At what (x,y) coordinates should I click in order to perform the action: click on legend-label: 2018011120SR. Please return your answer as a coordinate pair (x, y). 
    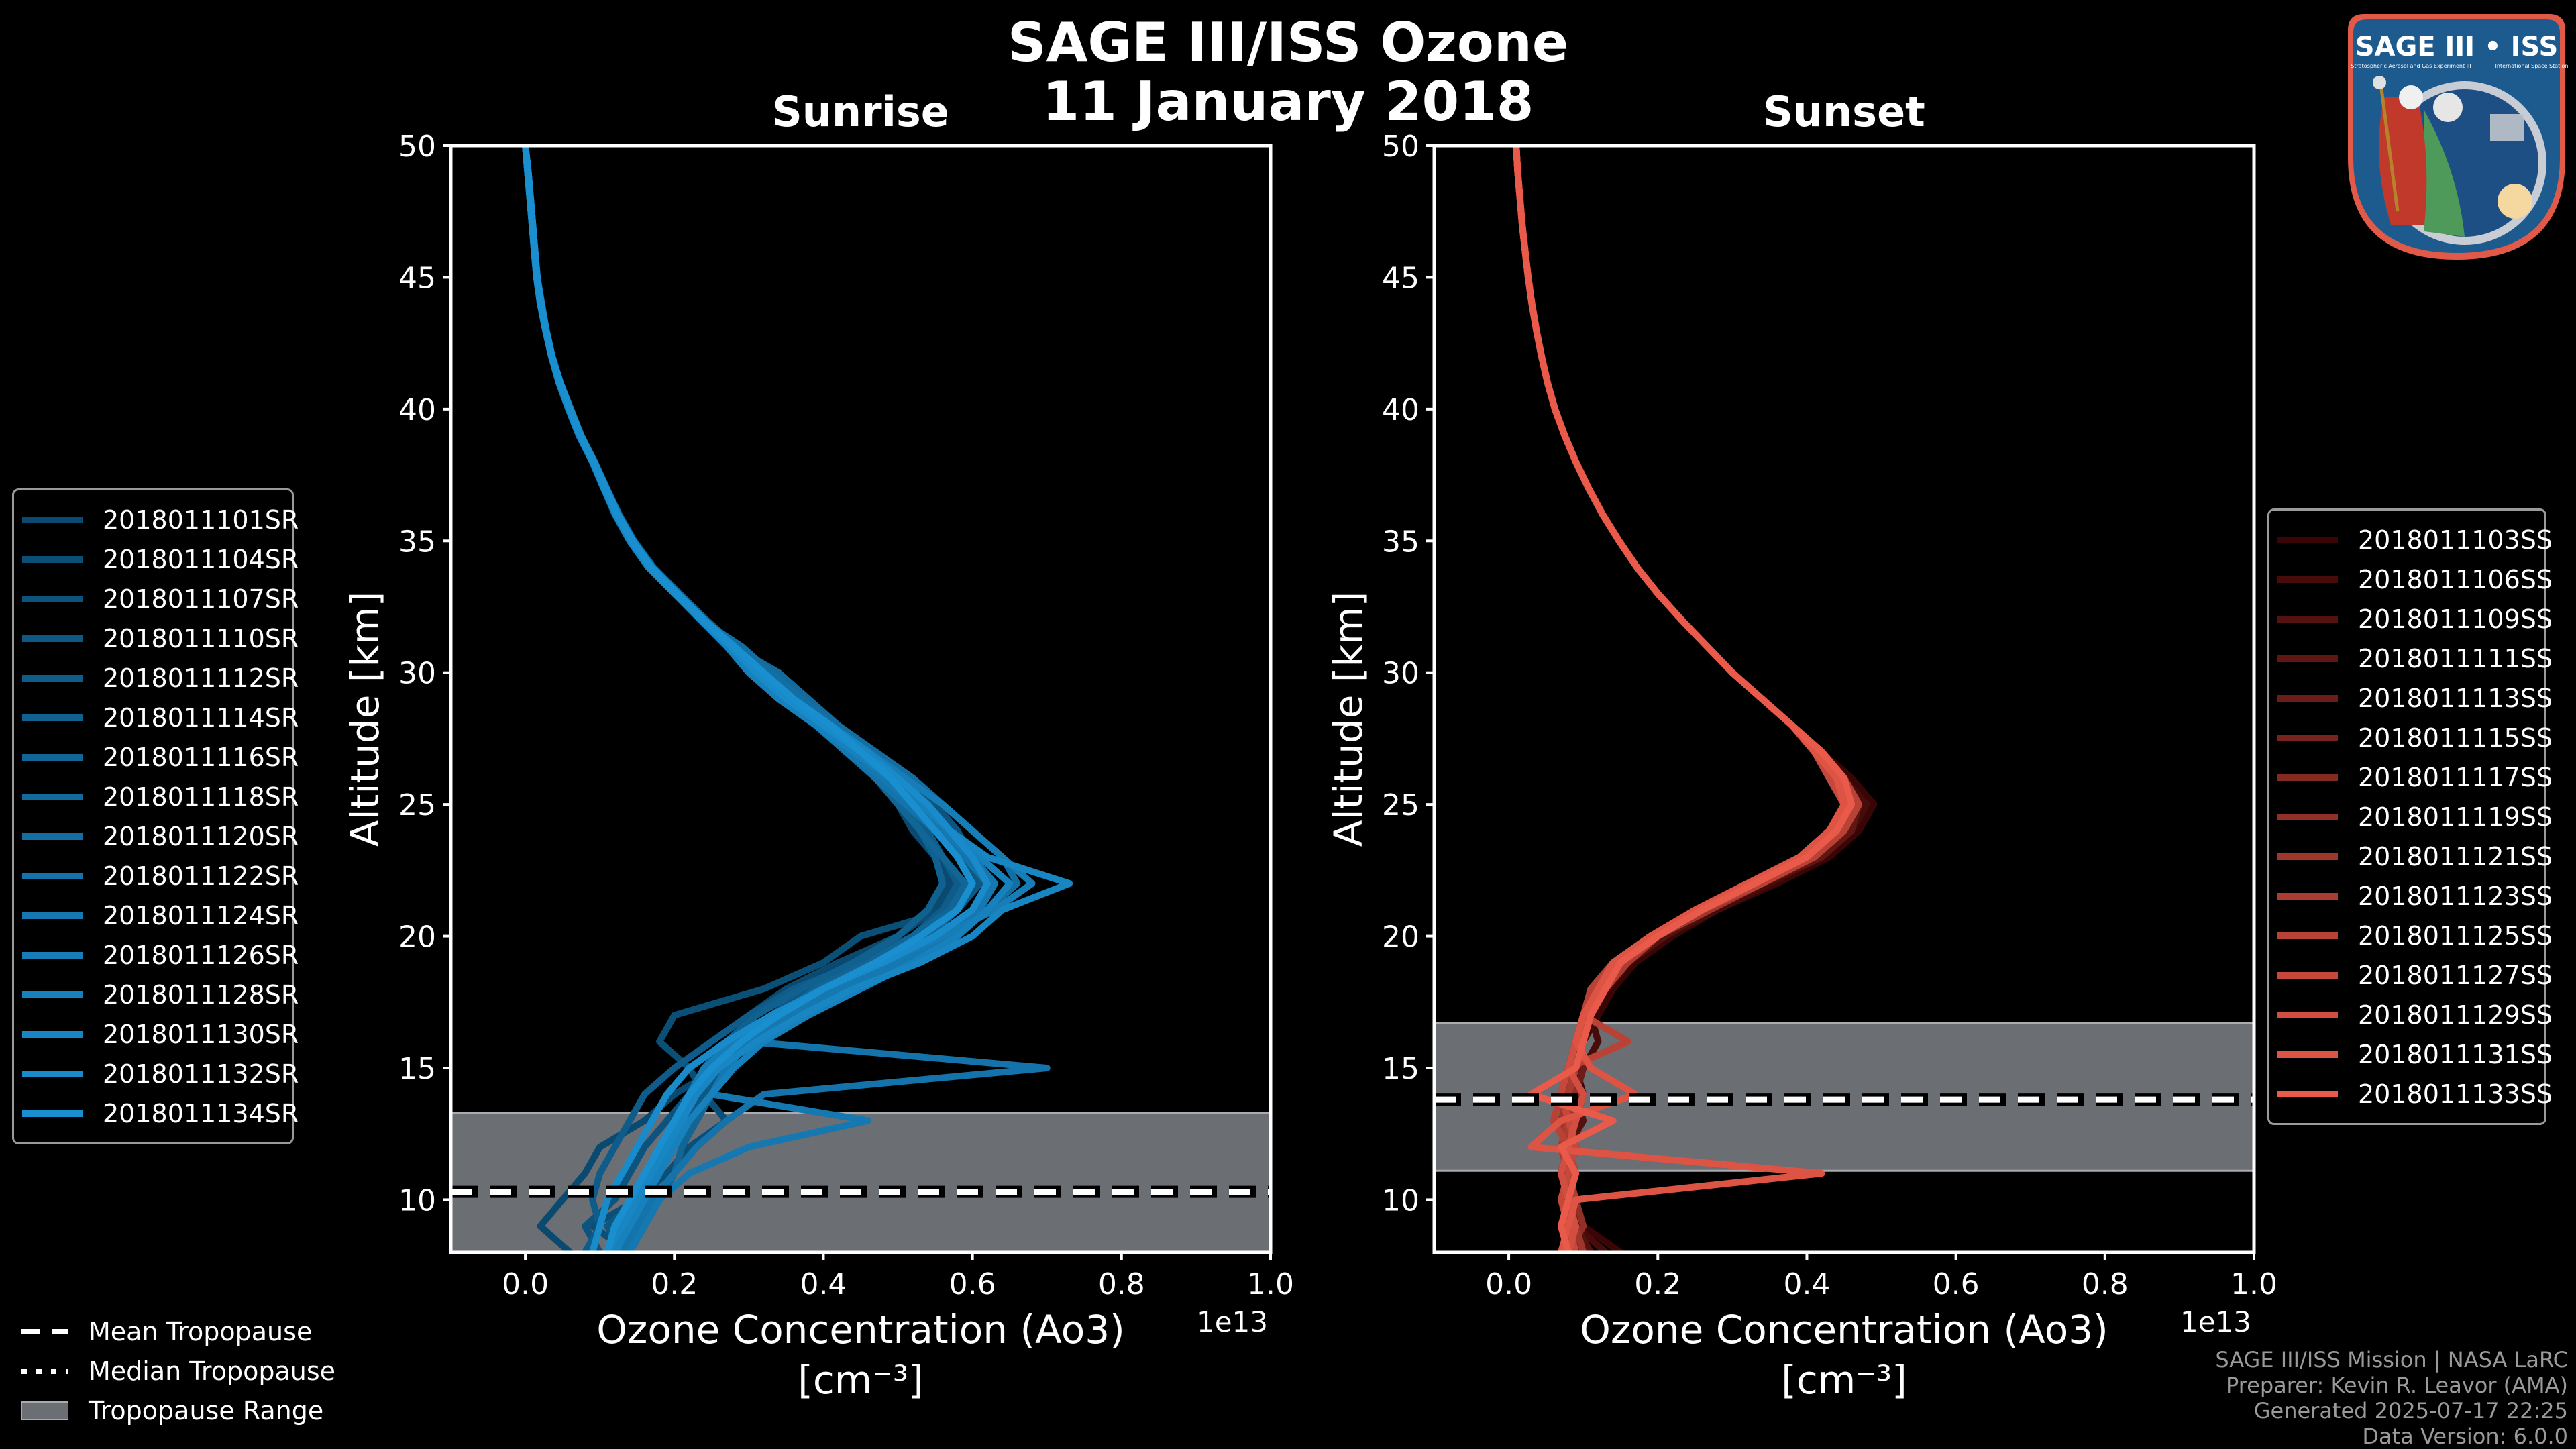
    Looking at the image, I should click on (201, 836).